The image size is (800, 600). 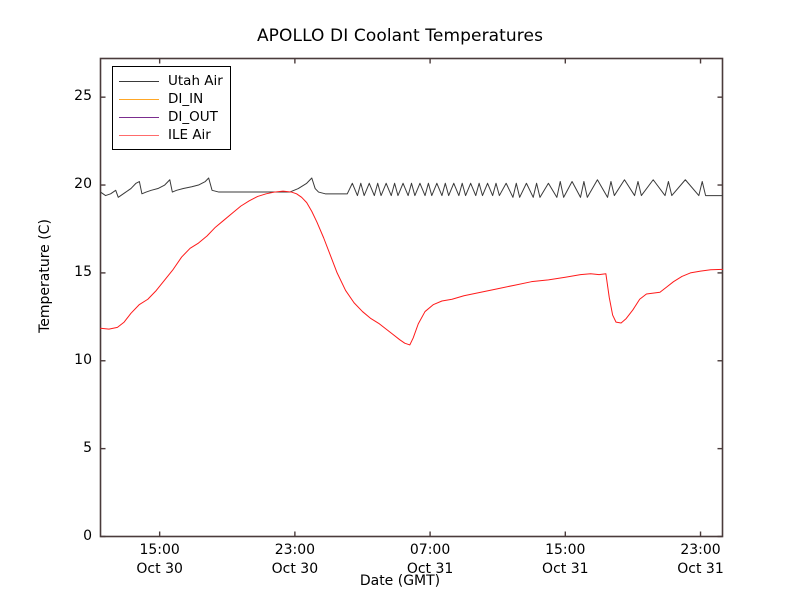 I want to click on legend-swatch-di-out, so click(x=139, y=117).